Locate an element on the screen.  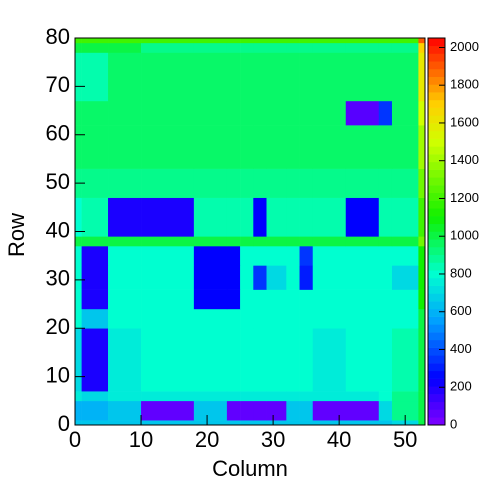
y-tick-label: 60 is located at coordinates (58, 133).